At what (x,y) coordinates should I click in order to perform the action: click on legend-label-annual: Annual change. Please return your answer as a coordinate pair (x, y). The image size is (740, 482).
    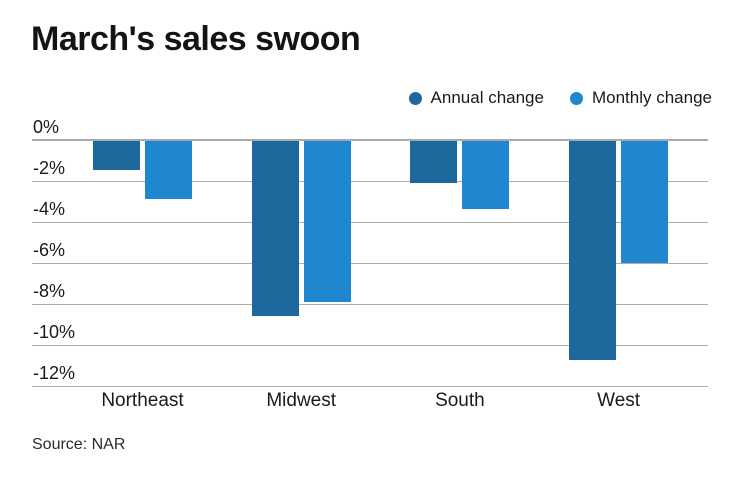
    Looking at the image, I should click on (487, 97).